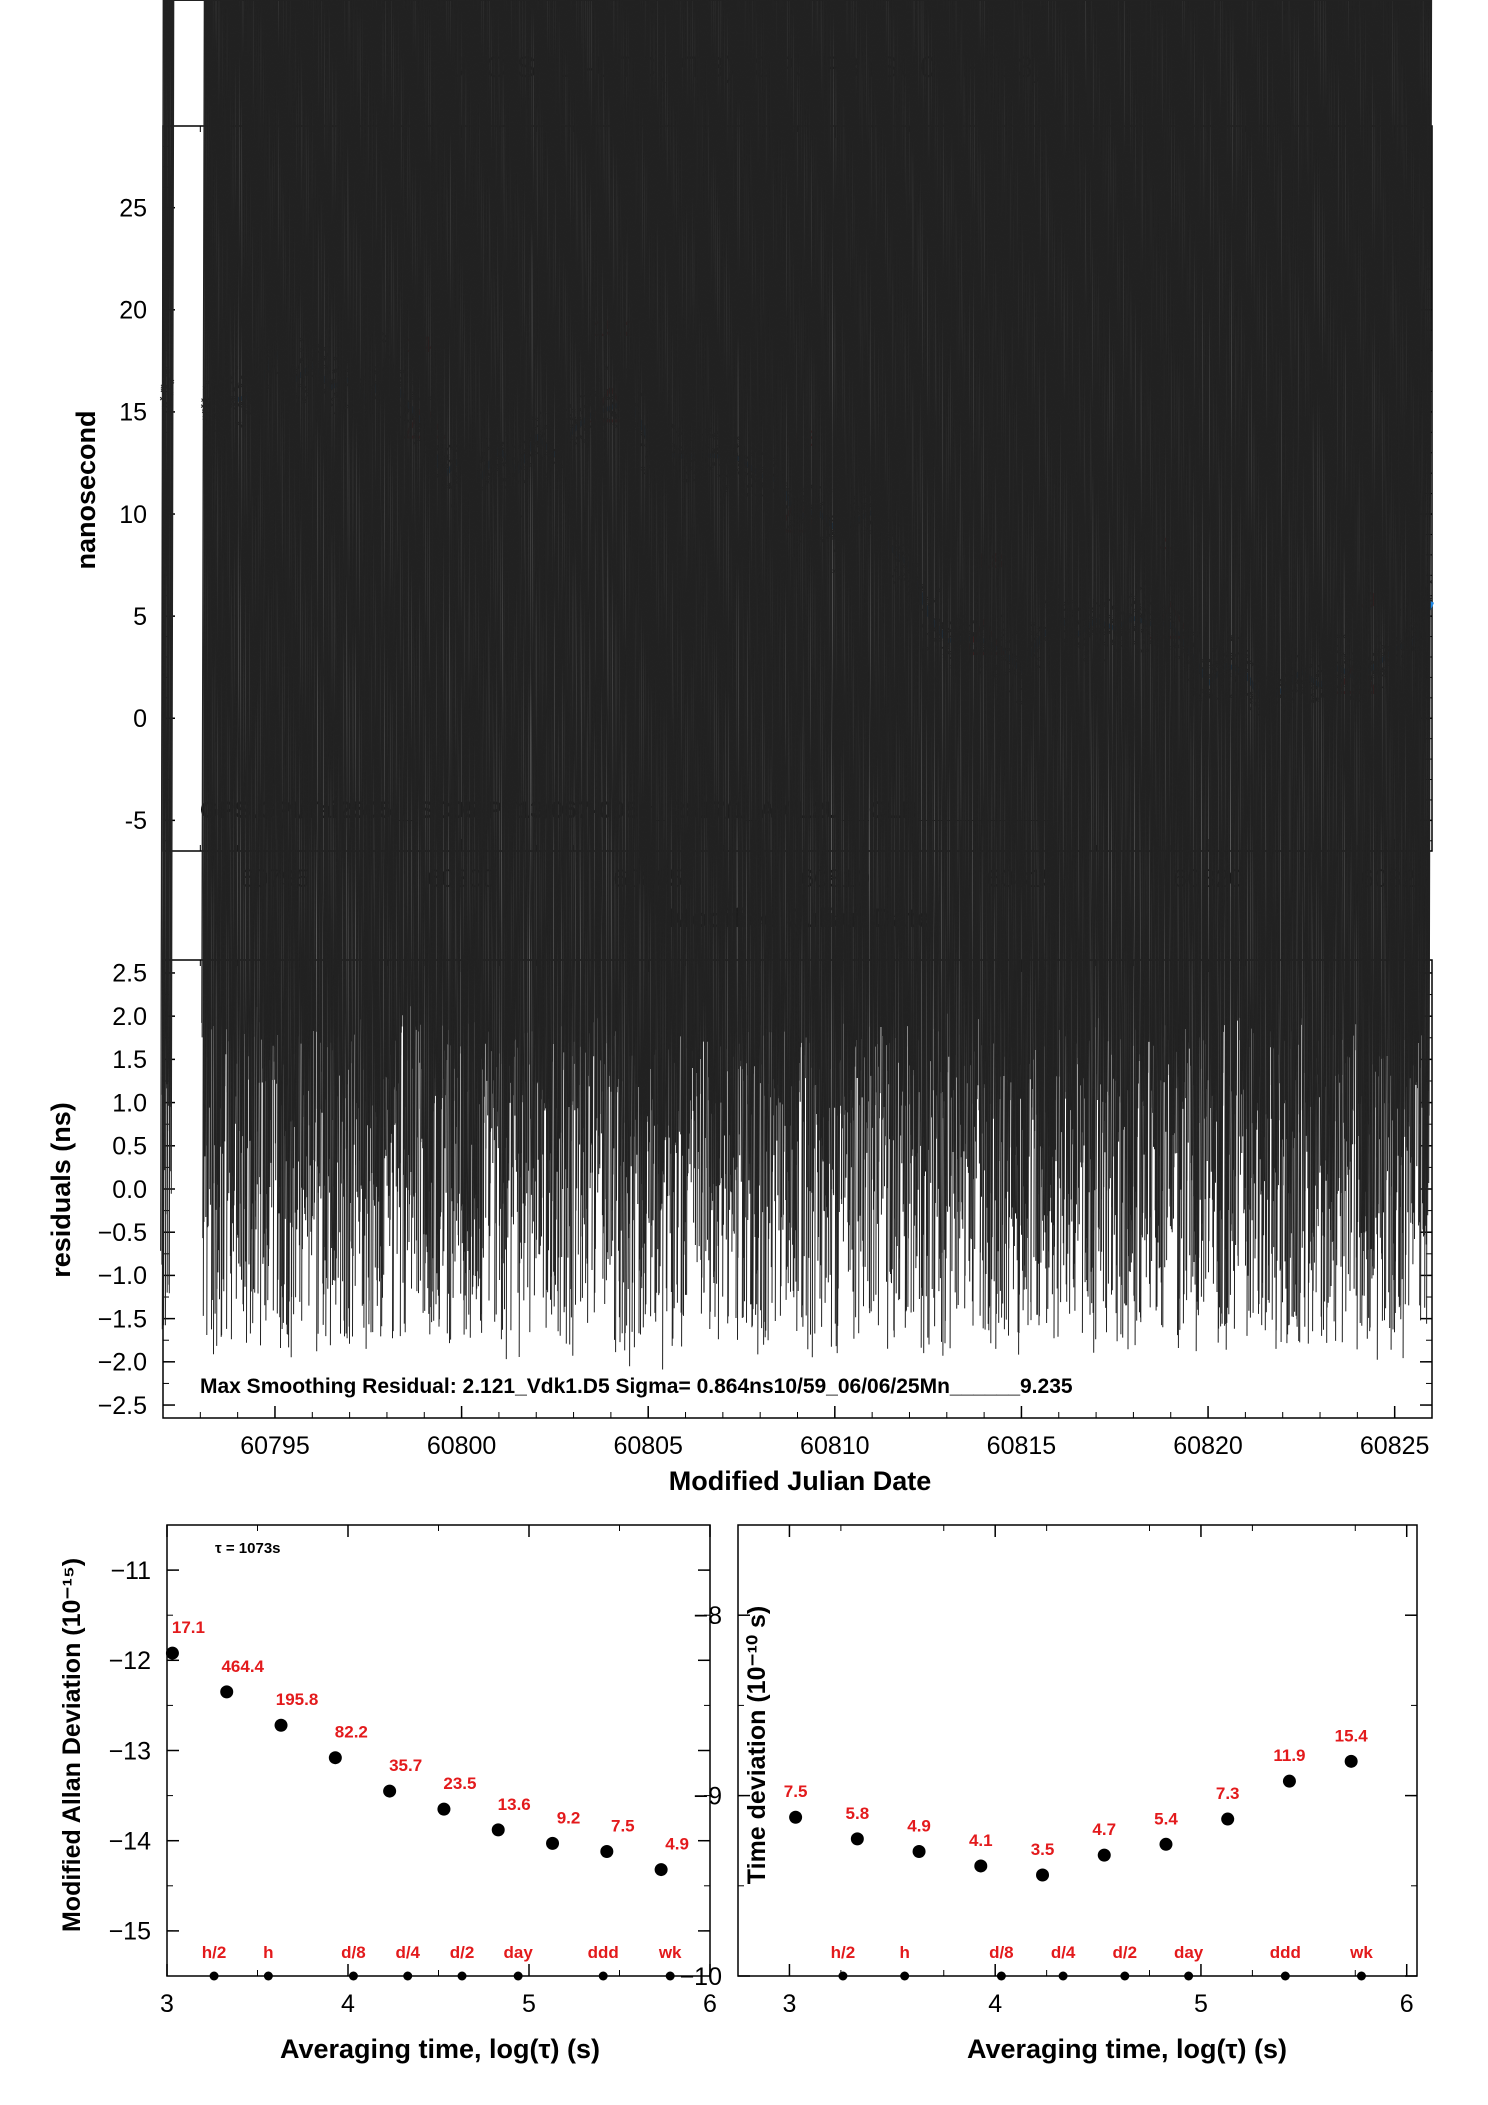 The height and width of the screenshot is (2105, 1488). What do you see at coordinates (133, 515) in the screenshot?
I see `main-ytick-label: 10` at bounding box center [133, 515].